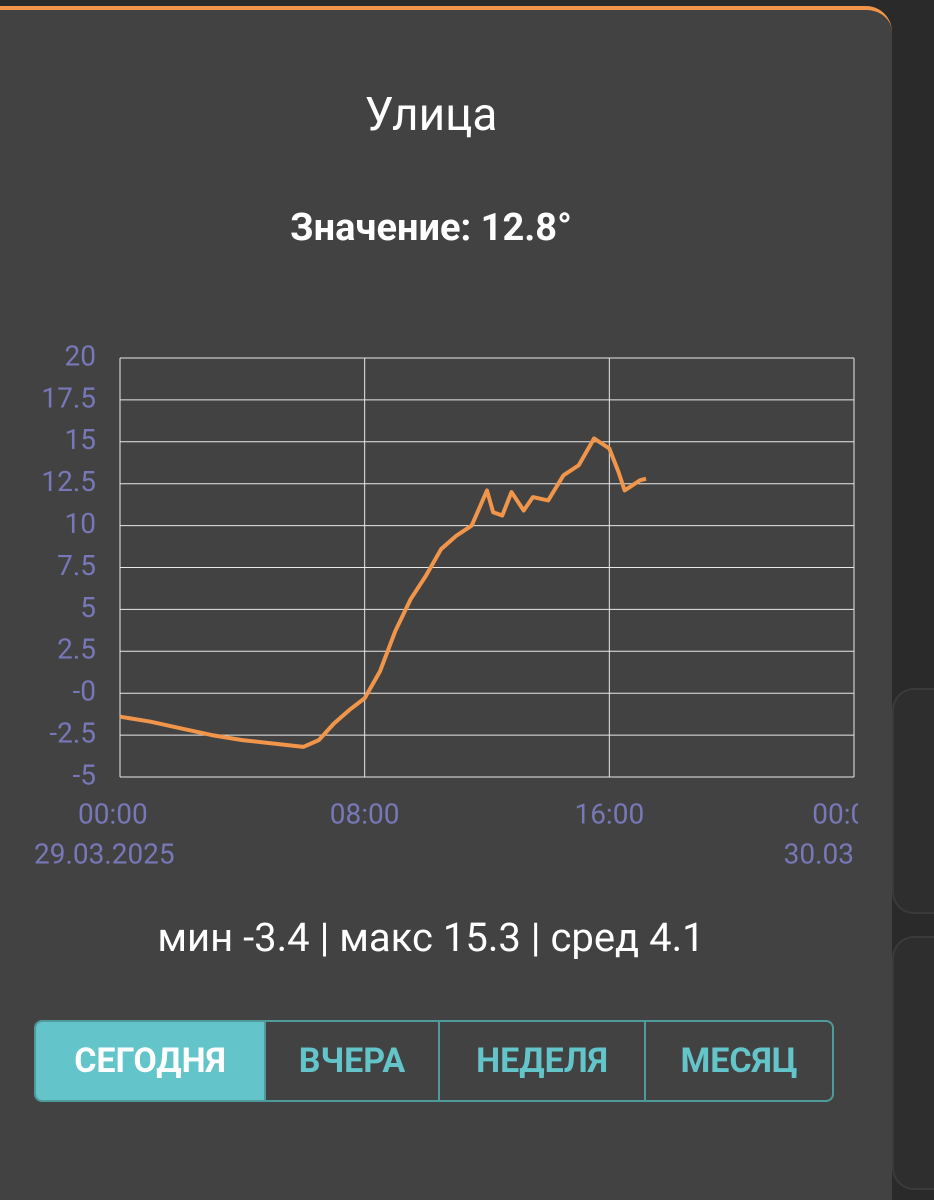  I want to click on x-tick-label: 08:00, so click(365, 813).